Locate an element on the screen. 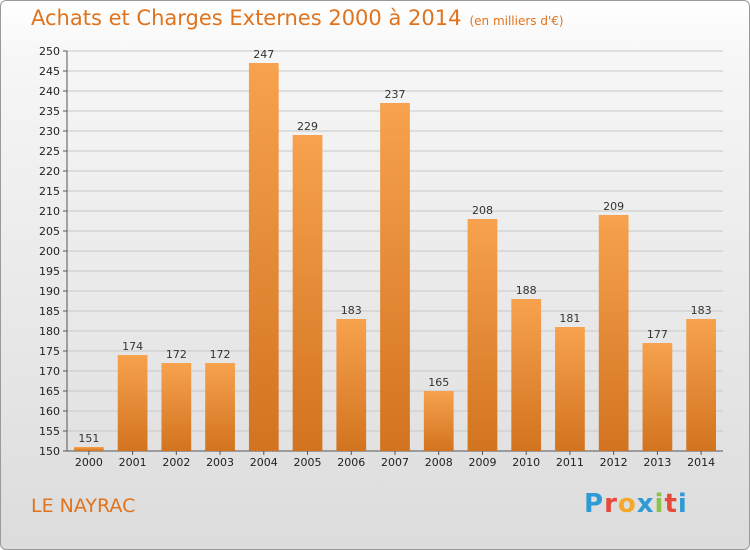 This screenshot has width=750, height=550. data-label-2006: 183 is located at coordinates (351, 310).